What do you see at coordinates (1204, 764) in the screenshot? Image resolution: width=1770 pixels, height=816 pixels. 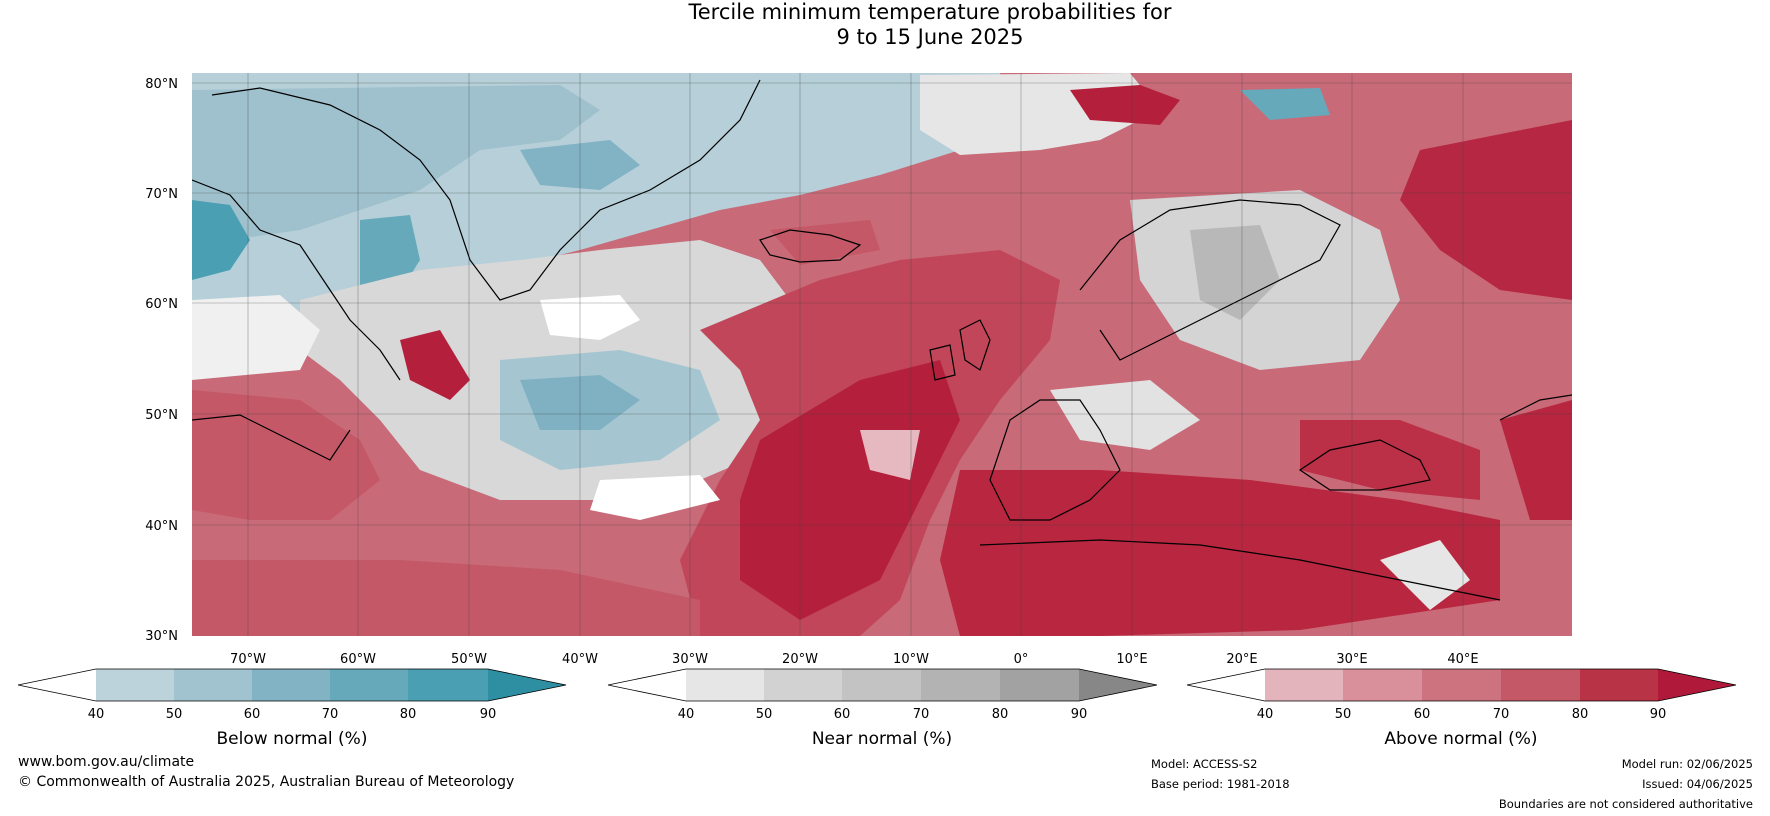 I see `model-text: Model: ACCESS-S2` at bounding box center [1204, 764].